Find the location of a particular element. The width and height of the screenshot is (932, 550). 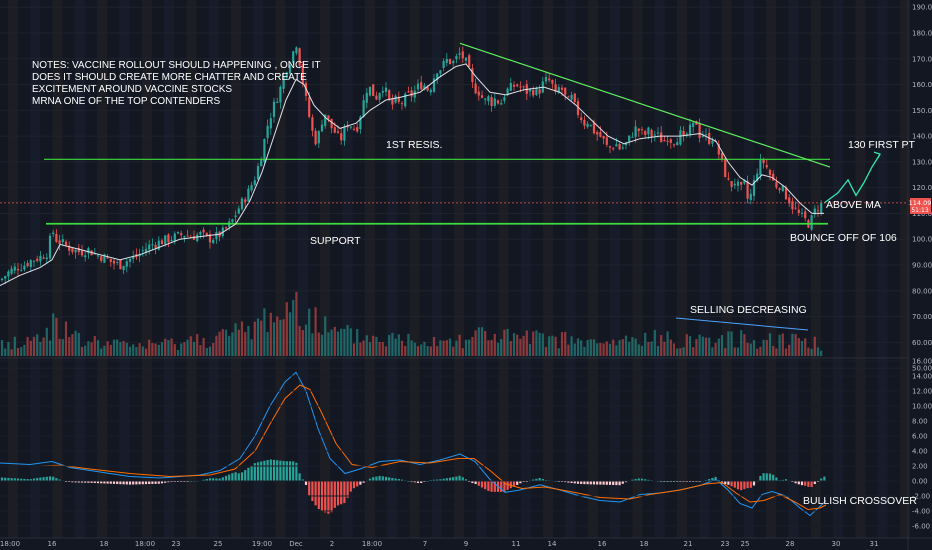

macd-tick: -2.00 is located at coordinates (921, 497).